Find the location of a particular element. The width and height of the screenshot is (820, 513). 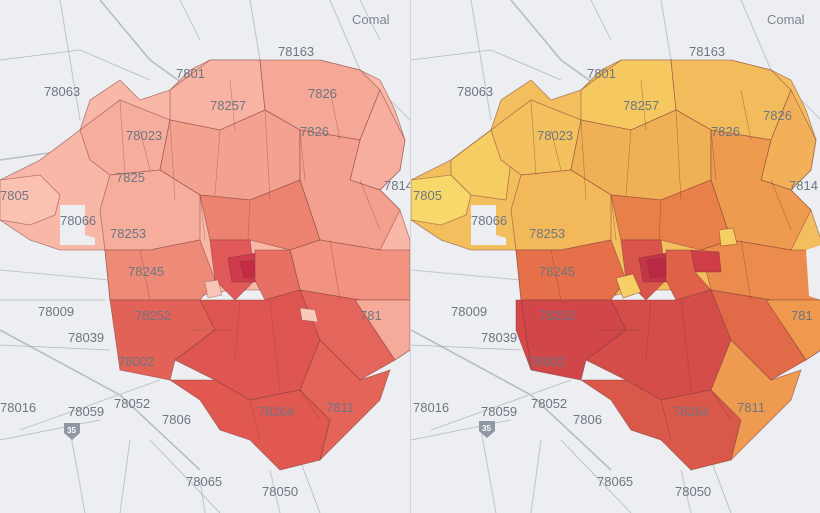

left-shield-icon is located at coordinates (72, 431).